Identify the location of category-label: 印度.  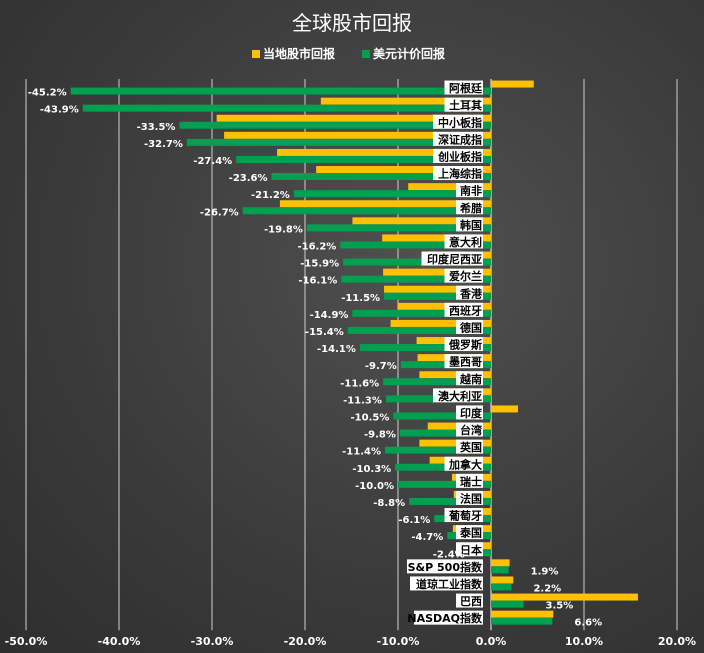
(471, 413).